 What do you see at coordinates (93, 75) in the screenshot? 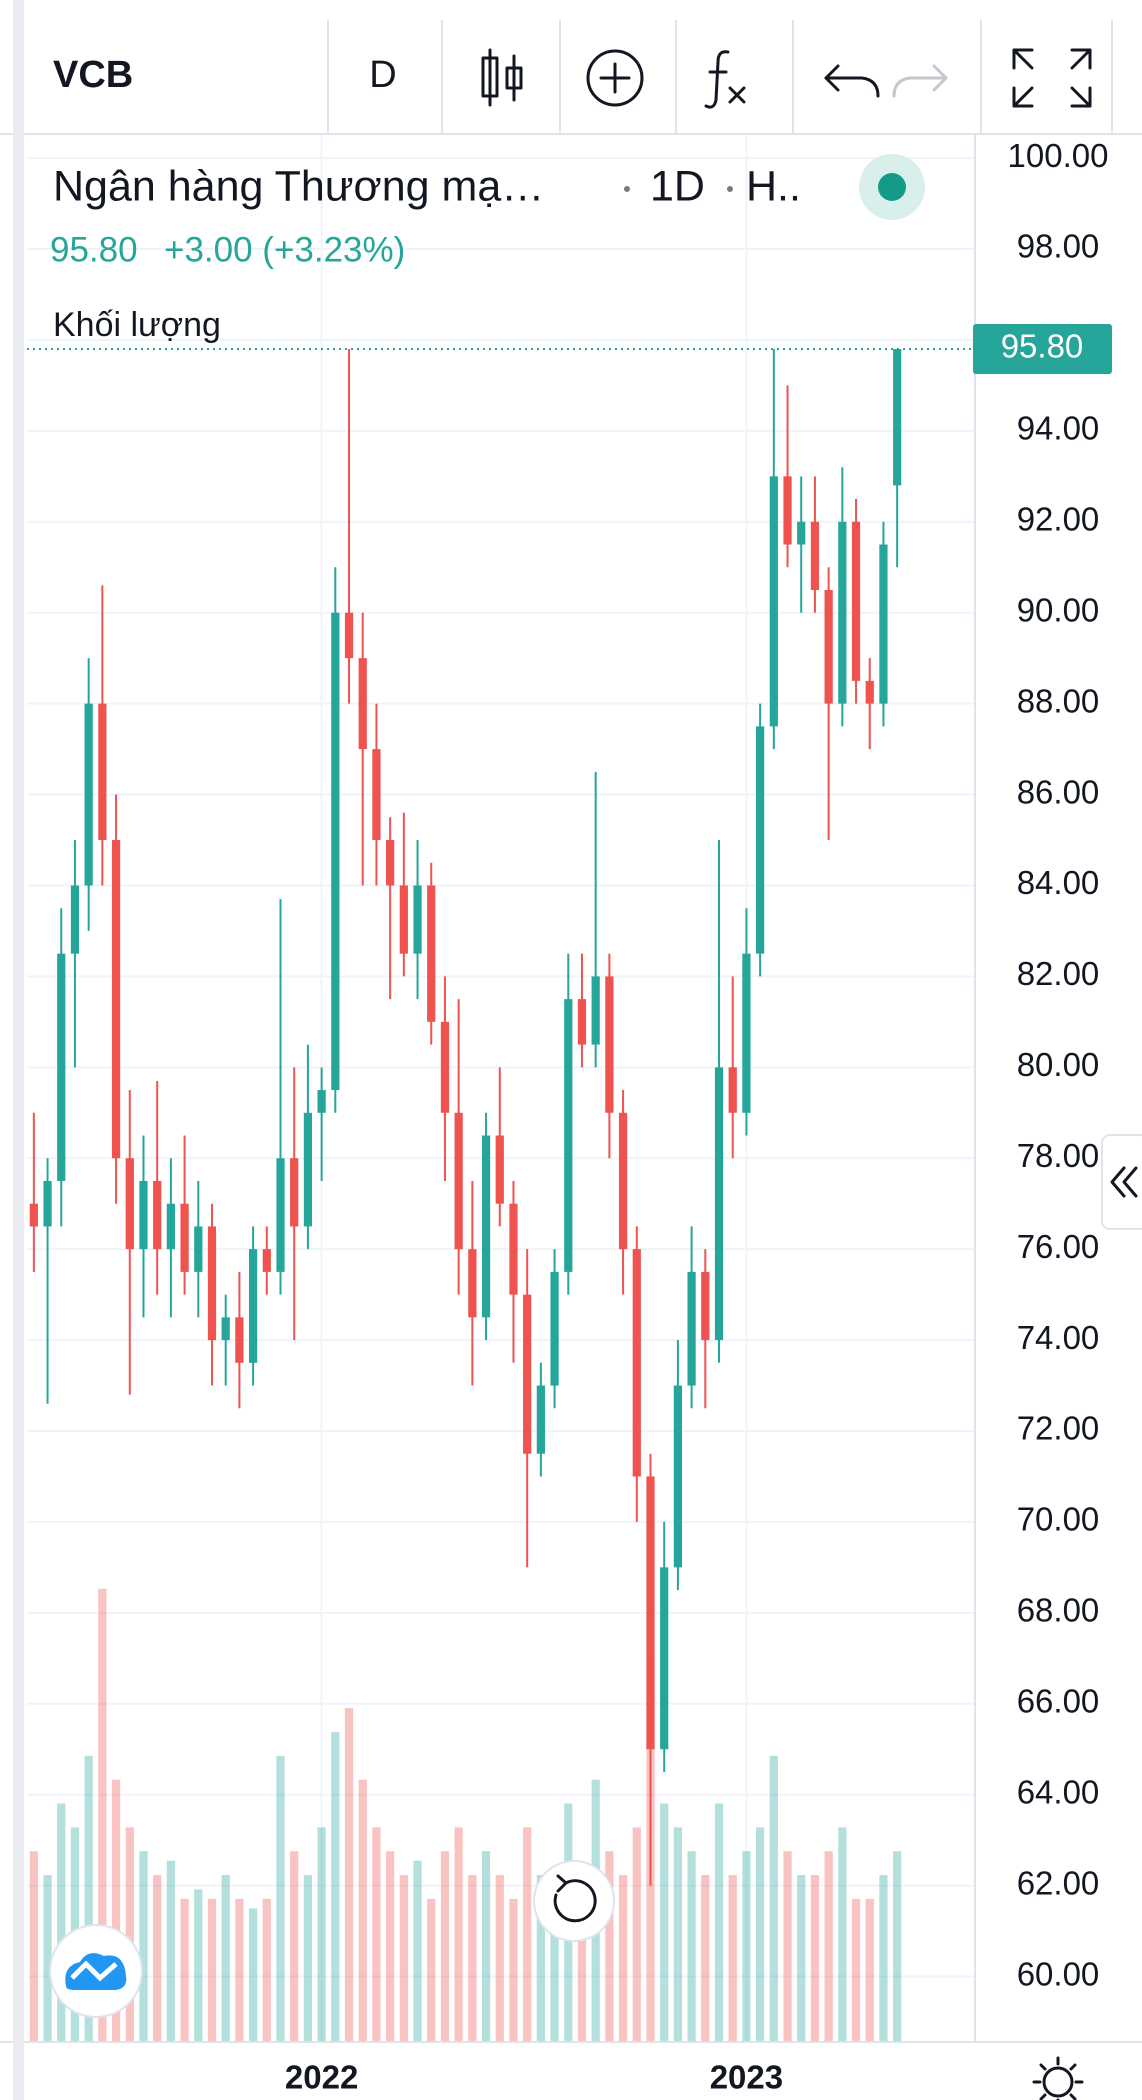
I see `symbol-button: VCB` at bounding box center [93, 75].